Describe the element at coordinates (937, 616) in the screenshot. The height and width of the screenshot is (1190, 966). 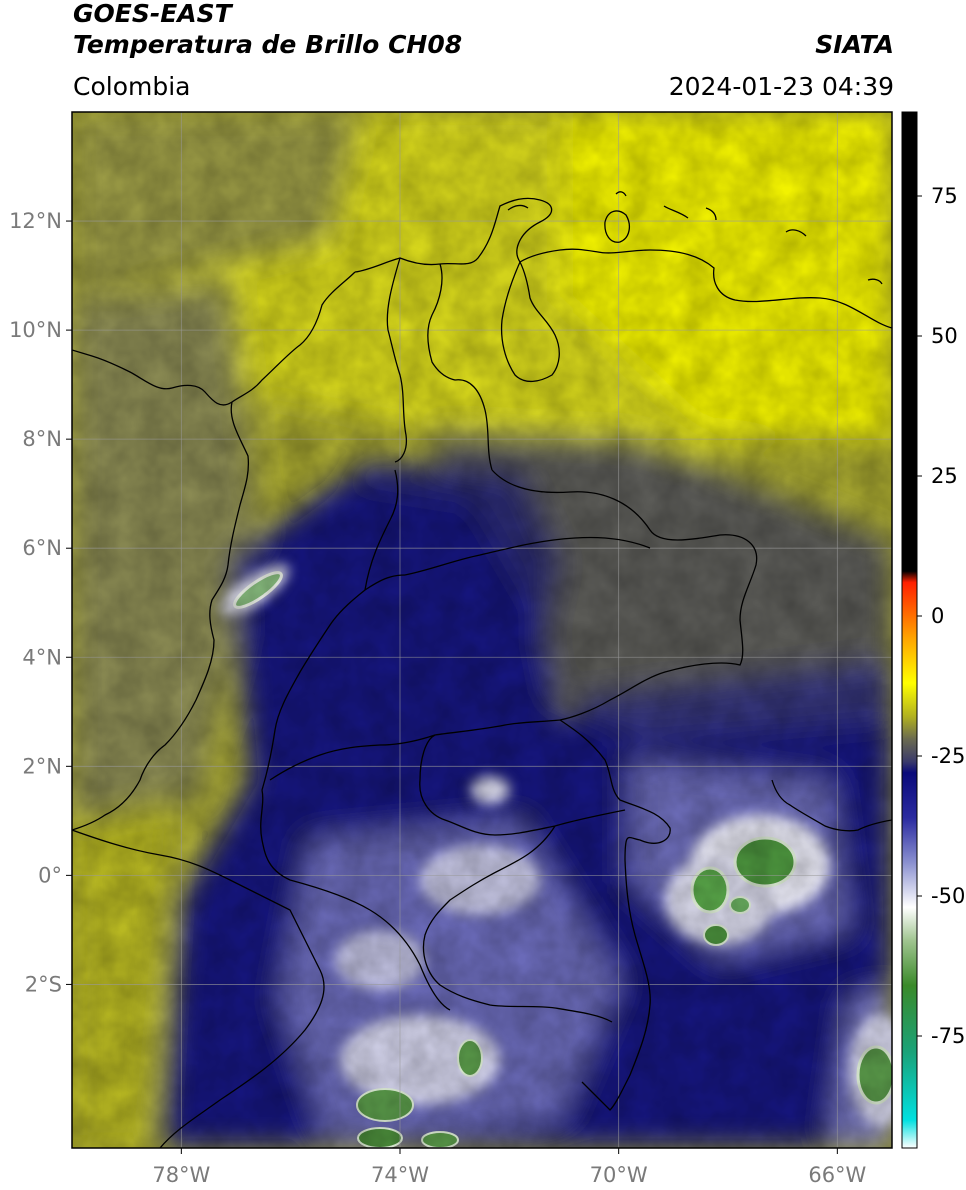
I see `colorbar-tick-label: 0` at that location.